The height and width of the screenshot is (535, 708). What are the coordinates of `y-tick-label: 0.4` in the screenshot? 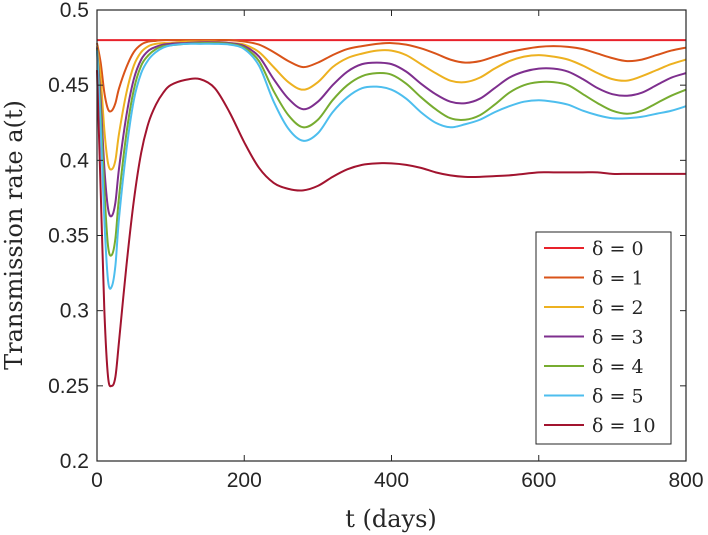 It's located at (75, 160).